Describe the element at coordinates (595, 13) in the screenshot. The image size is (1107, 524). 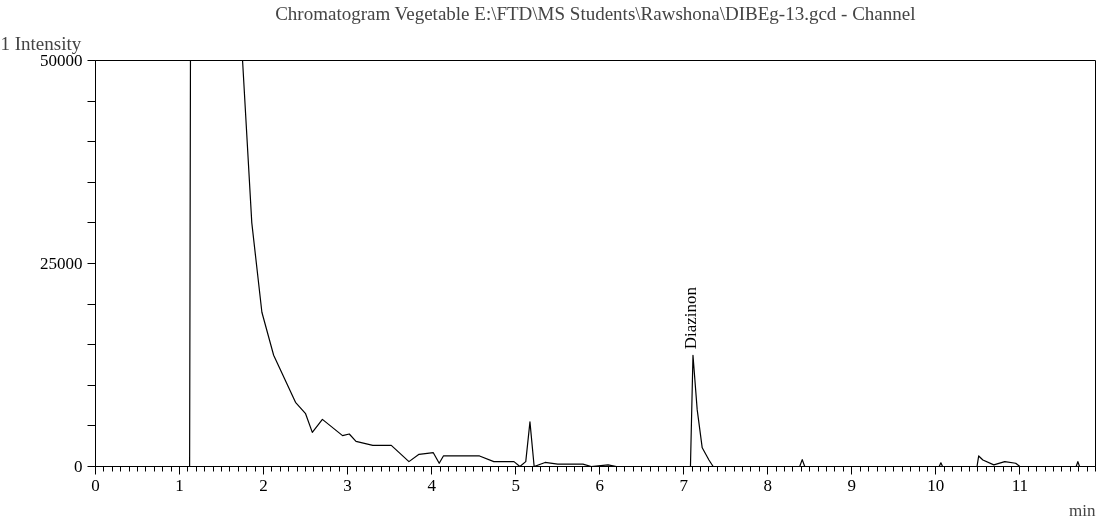
I see `chart-title: Chromatogram Vegetable E:\FTD\MS Students\Rawshona\DIBEg-13.gcd - Channel` at that location.